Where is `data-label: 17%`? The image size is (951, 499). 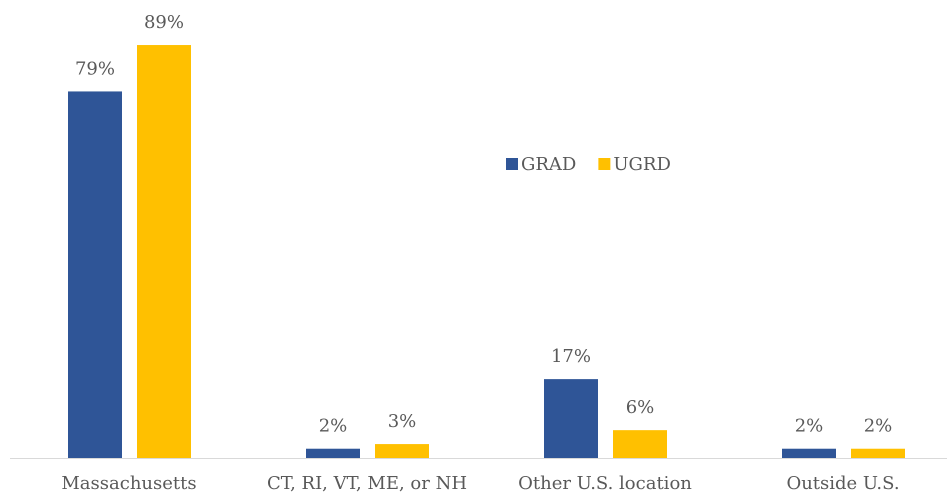 data-label: 17% is located at coordinates (571, 356).